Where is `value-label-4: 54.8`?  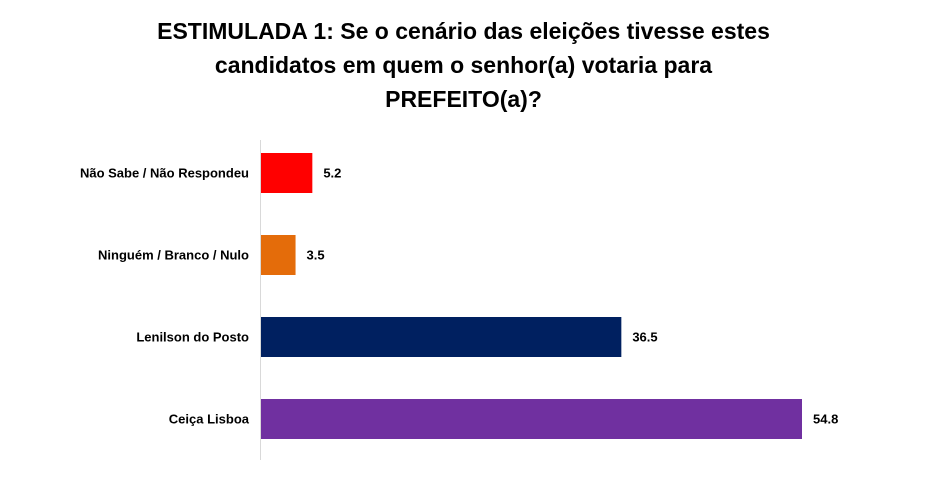 value-label-4: 54.8 is located at coordinates (825, 419).